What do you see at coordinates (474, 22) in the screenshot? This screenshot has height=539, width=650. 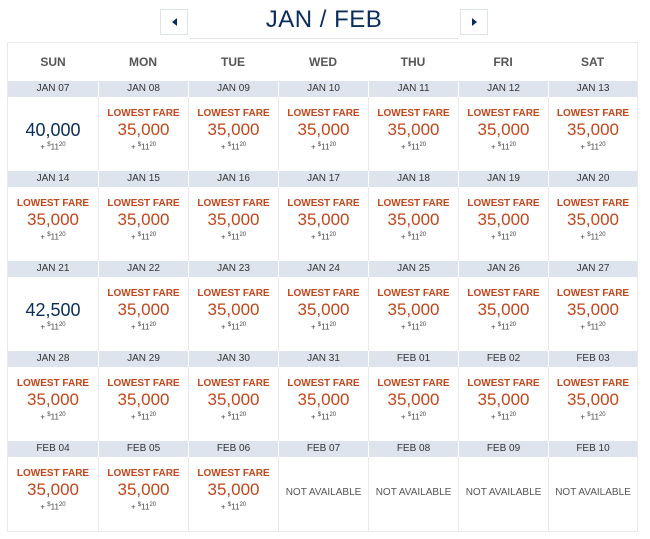 I see `next-month-button` at bounding box center [474, 22].